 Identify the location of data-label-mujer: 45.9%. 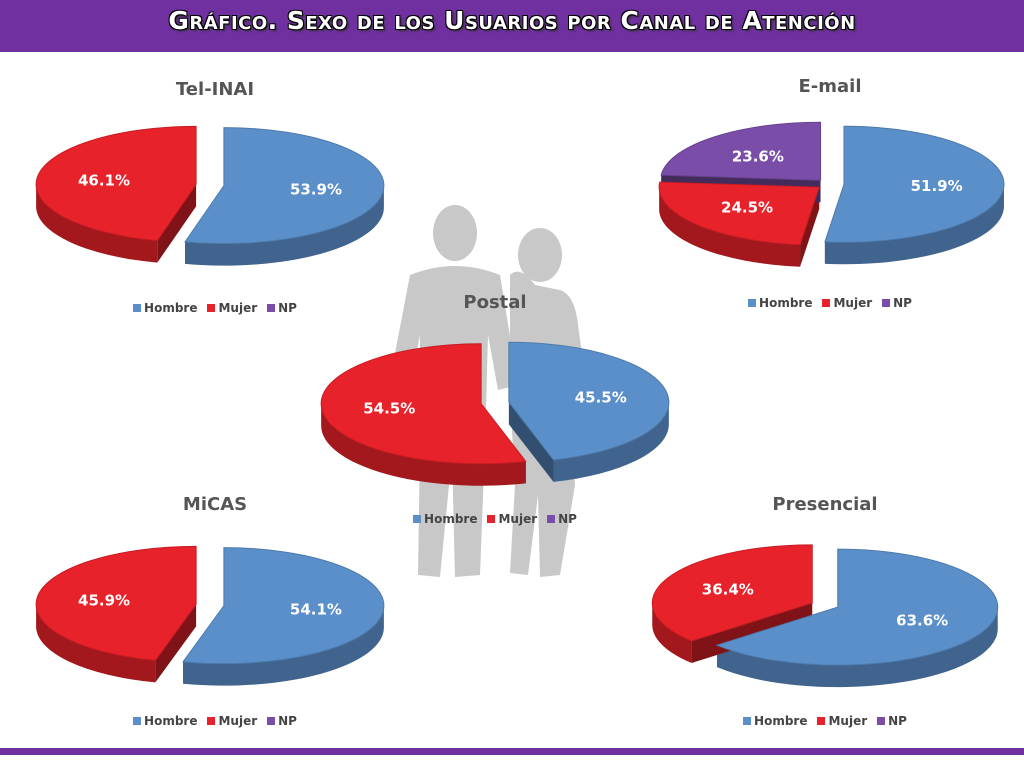
(104, 600).